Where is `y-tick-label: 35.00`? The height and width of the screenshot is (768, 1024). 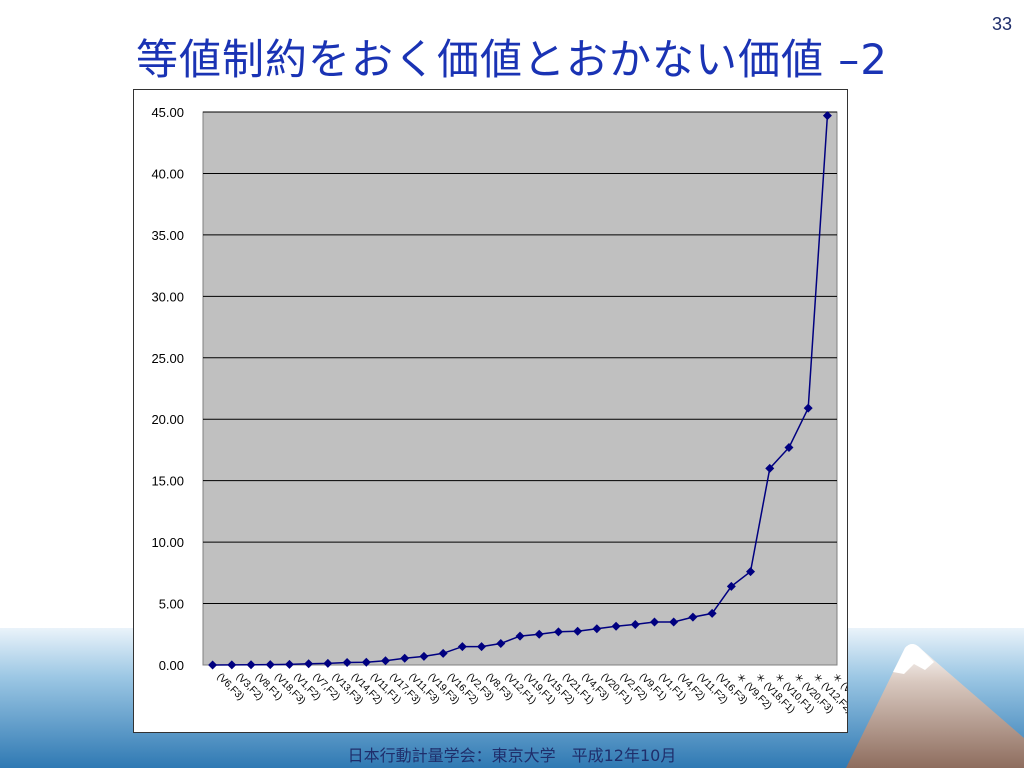
y-tick-label: 35.00 is located at coordinates (167, 235).